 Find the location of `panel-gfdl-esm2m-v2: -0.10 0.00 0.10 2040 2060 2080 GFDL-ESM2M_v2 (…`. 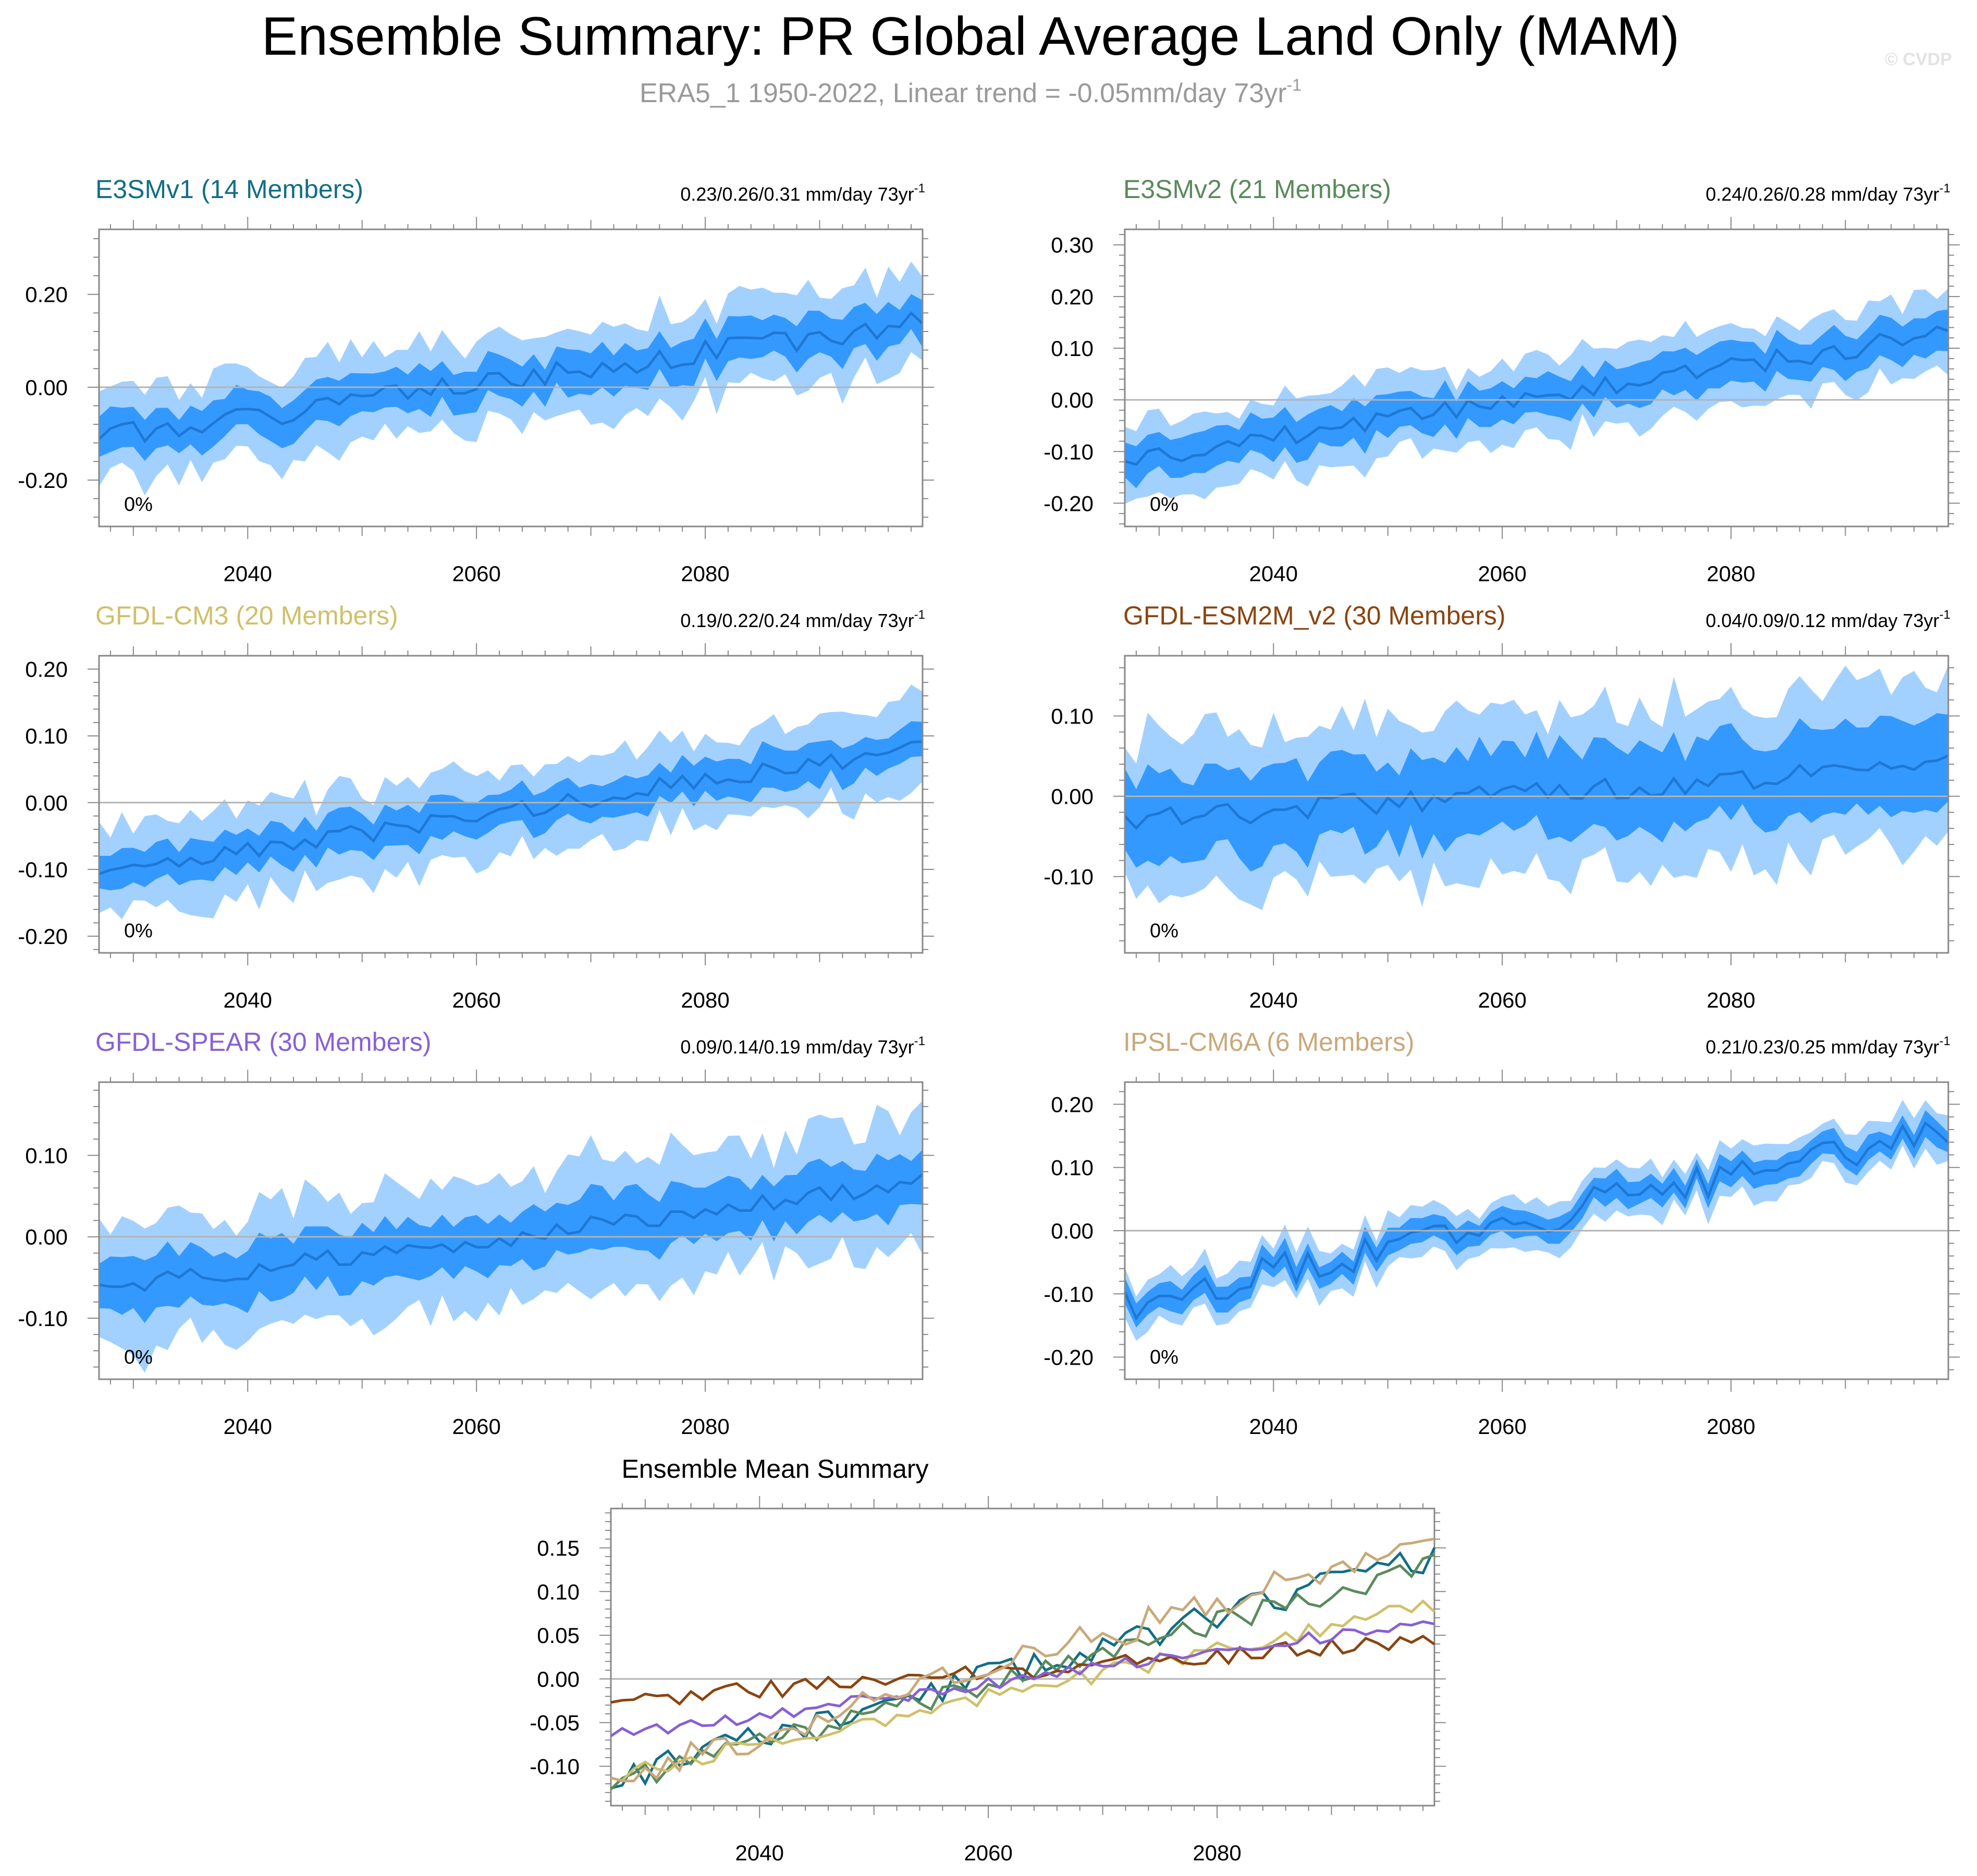

panel-gfdl-esm2m-v2: -0.10 0.00 0.10 2040 2060 2080 GFDL-ESM2M_v2 (… is located at coordinates (1501, 806).